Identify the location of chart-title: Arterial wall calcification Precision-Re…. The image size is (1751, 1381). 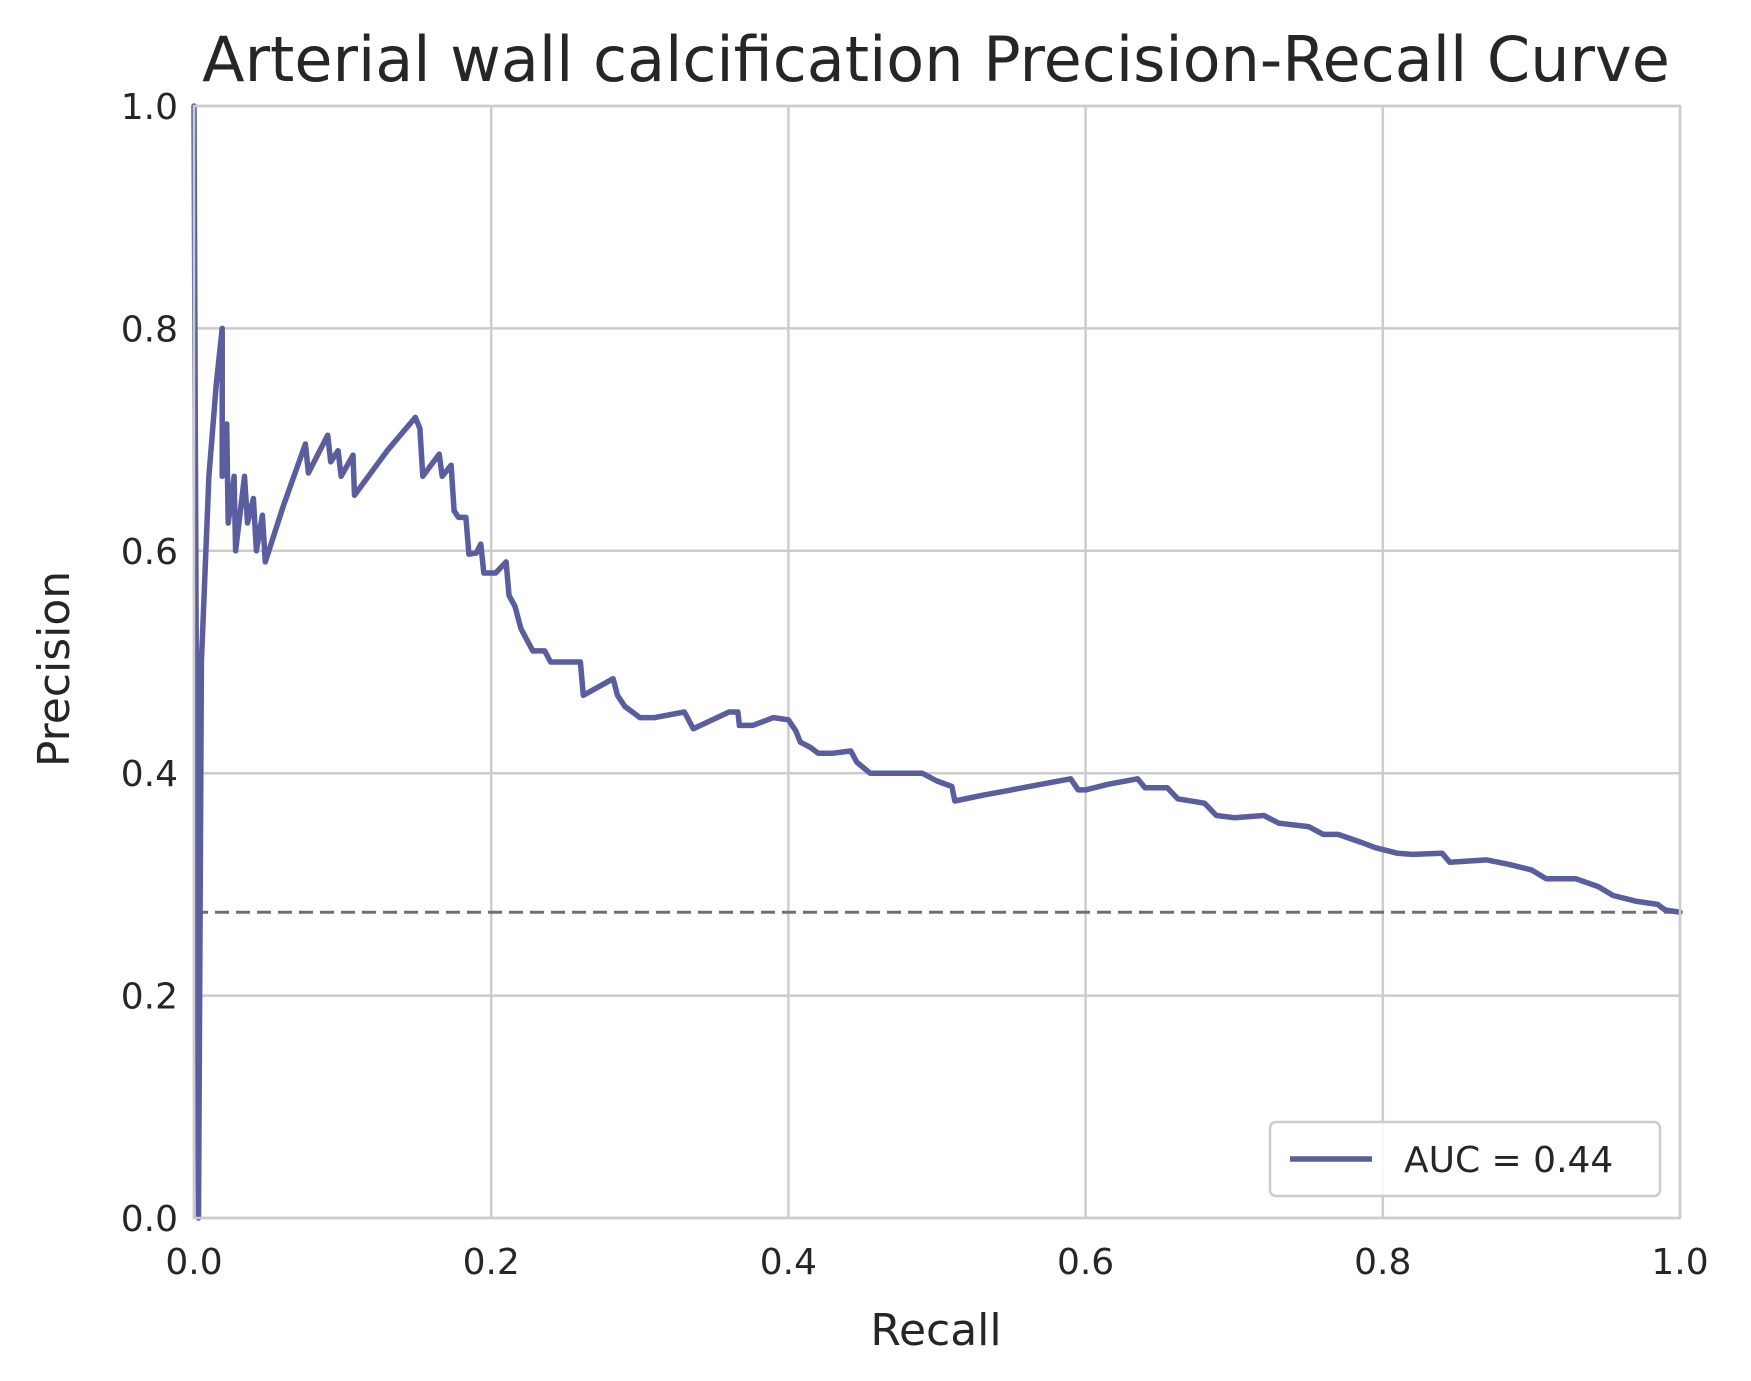
(936, 59).